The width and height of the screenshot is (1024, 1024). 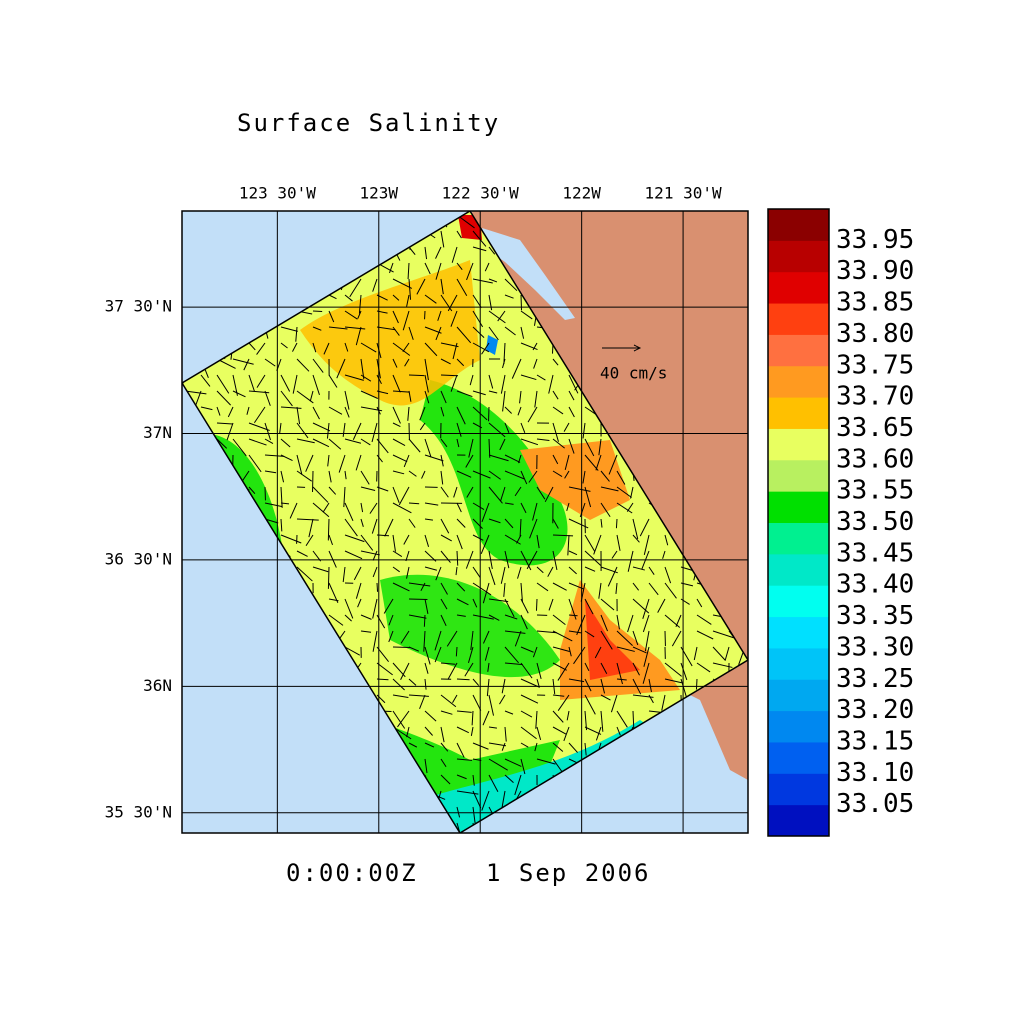 What do you see at coordinates (683, 193) in the screenshot?
I see `x-tick-label: 121 30'W` at bounding box center [683, 193].